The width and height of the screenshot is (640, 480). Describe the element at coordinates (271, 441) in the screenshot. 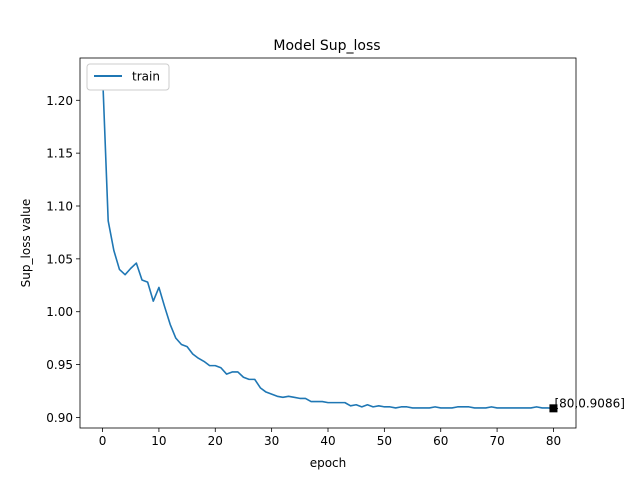

I see `x-tick-label: 30` at that location.